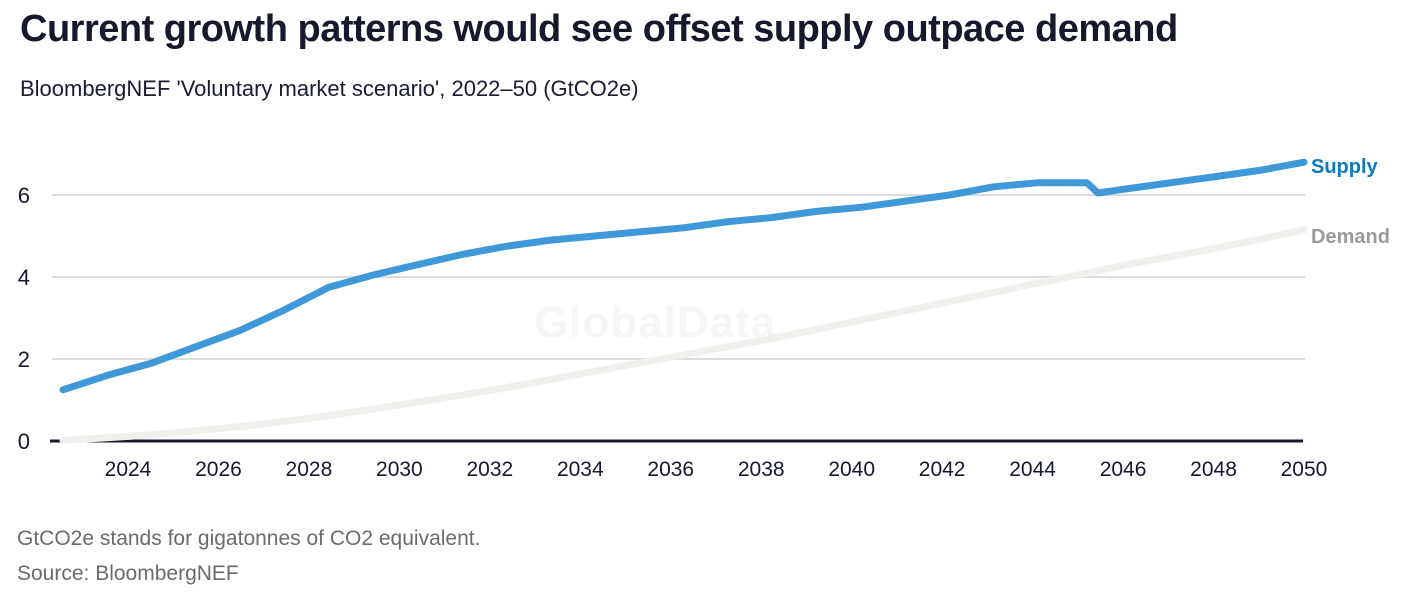  What do you see at coordinates (1350, 237) in the screenshot?
I see `demand-series-label: Demand` at bounding box center [1350, 237].